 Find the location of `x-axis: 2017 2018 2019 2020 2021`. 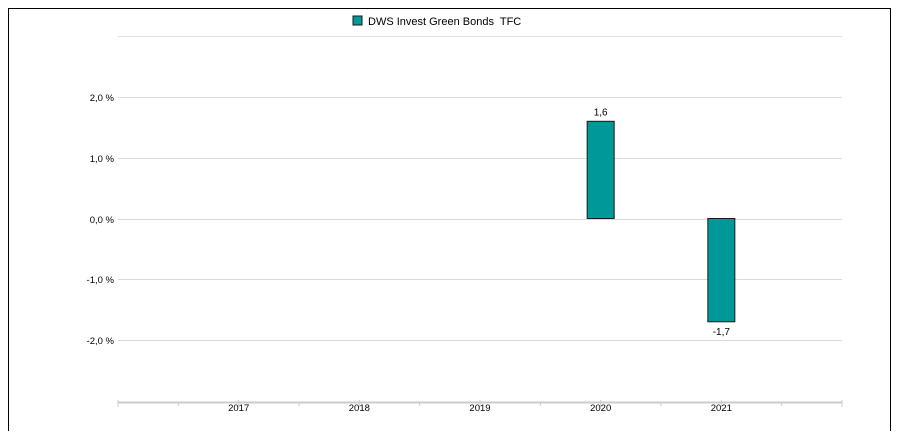

x-axis: 2017 2018 2019 2020 2021 is located at coordinates (480, 407).